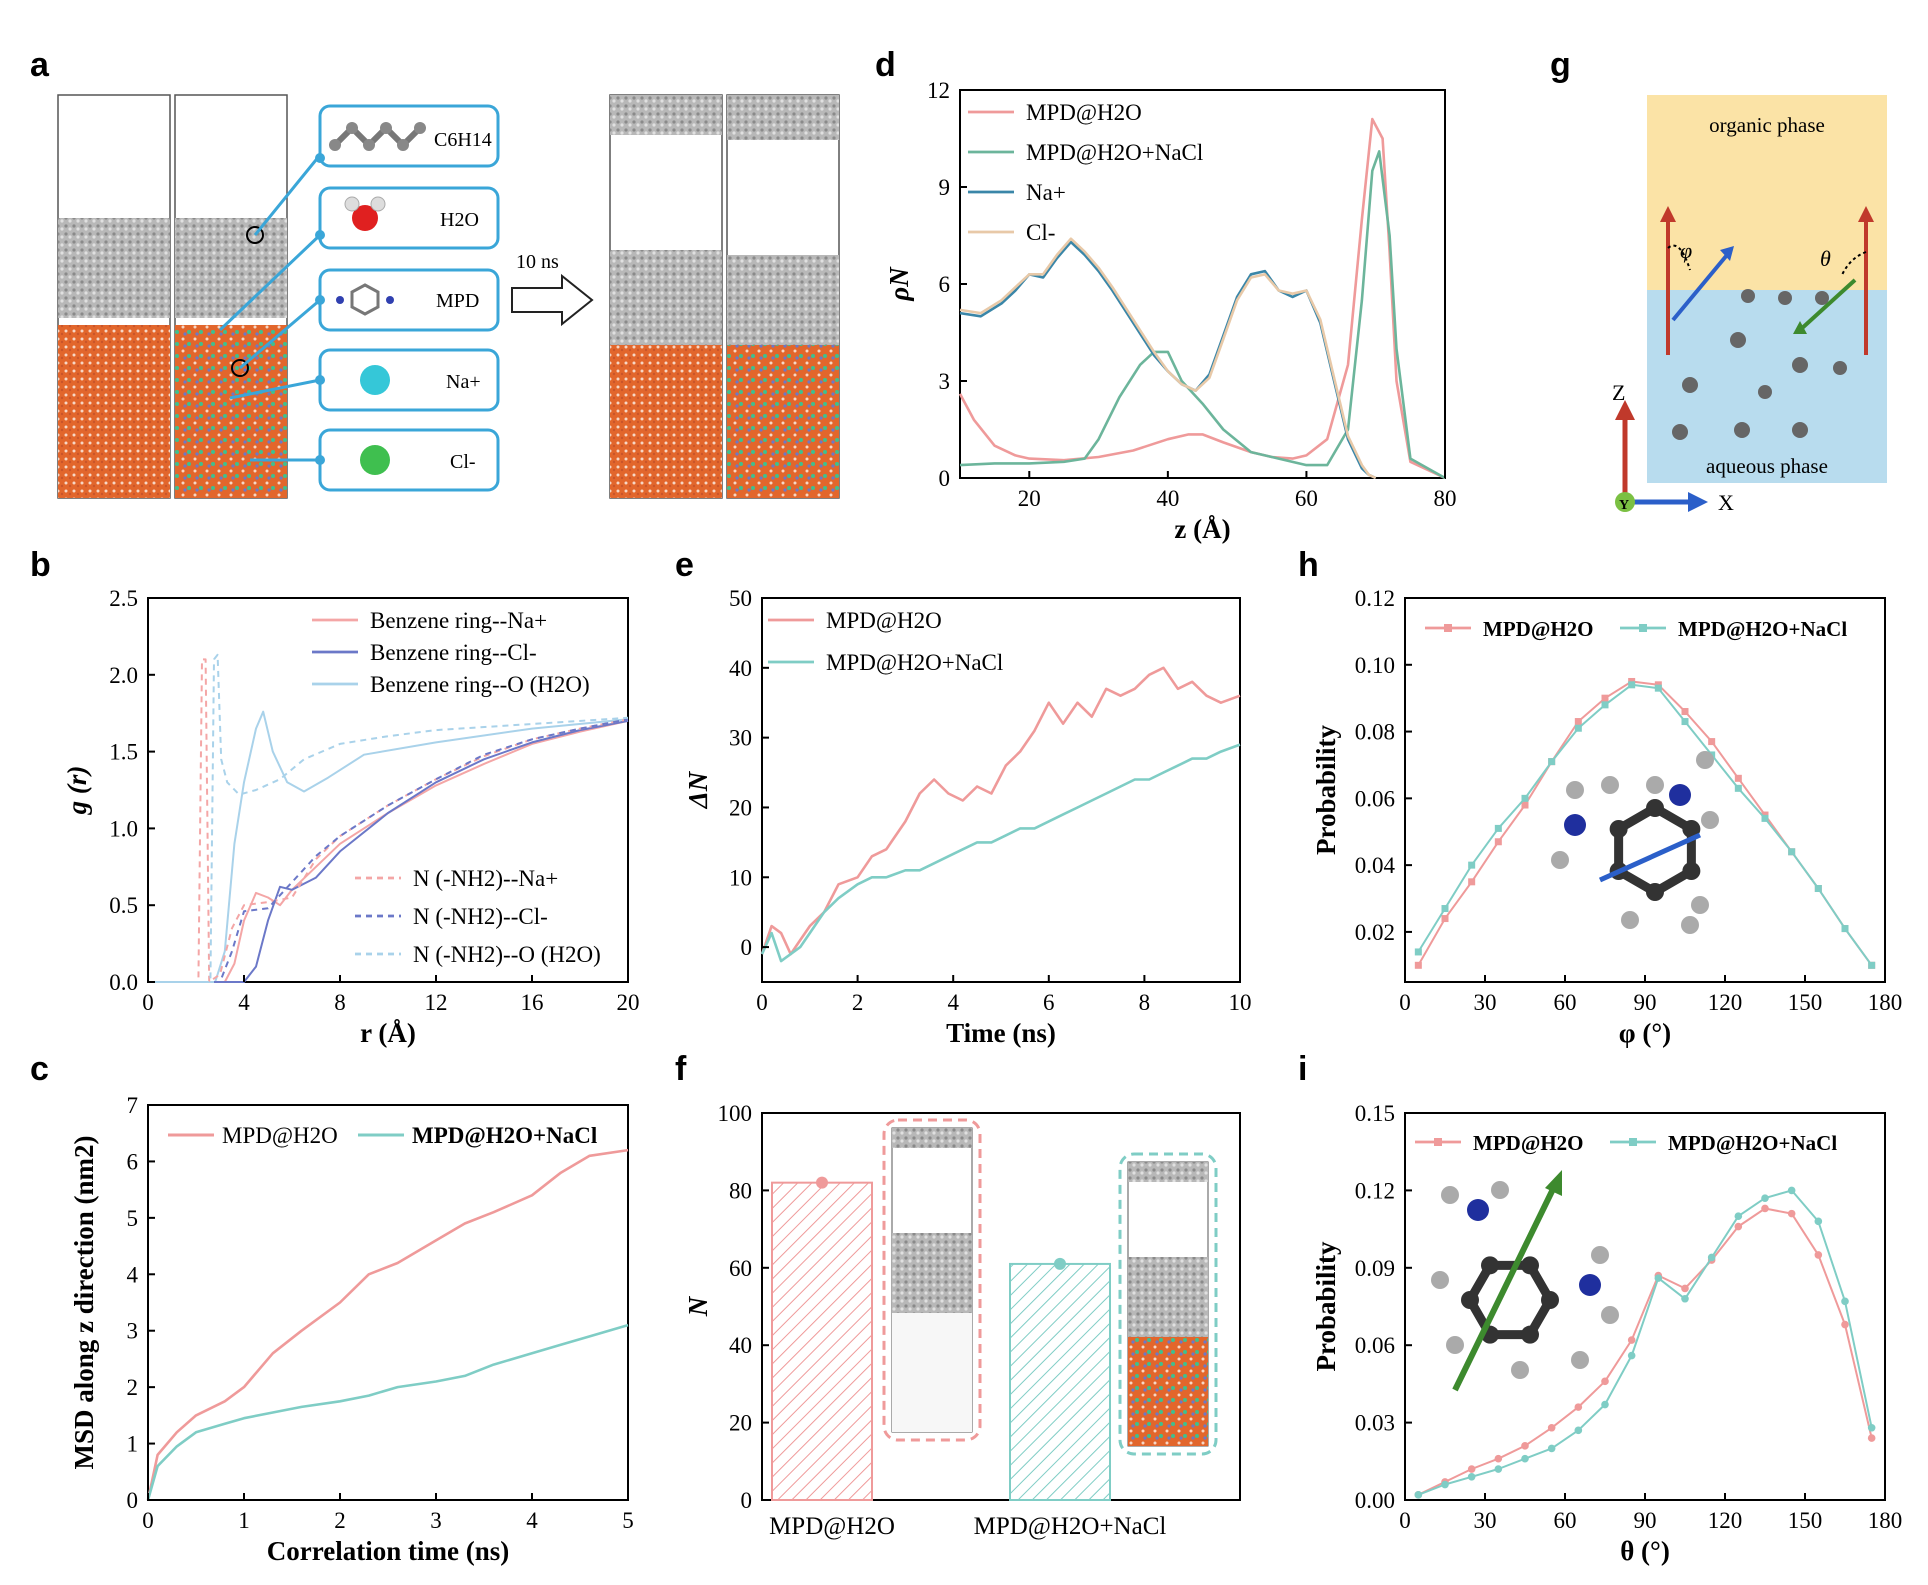 Image resolution: width=1928 pixels, height=1585 pixels. What do you see at coordinates (458, 620) in the screenshot?
I see `legend-label: Benzene ring--Na+` at bounding box center [458, 620].